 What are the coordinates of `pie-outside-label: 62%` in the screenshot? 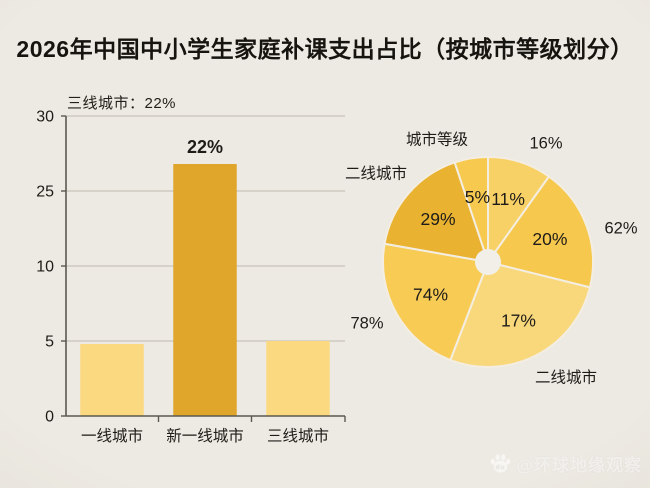 It's located at (620, 229).